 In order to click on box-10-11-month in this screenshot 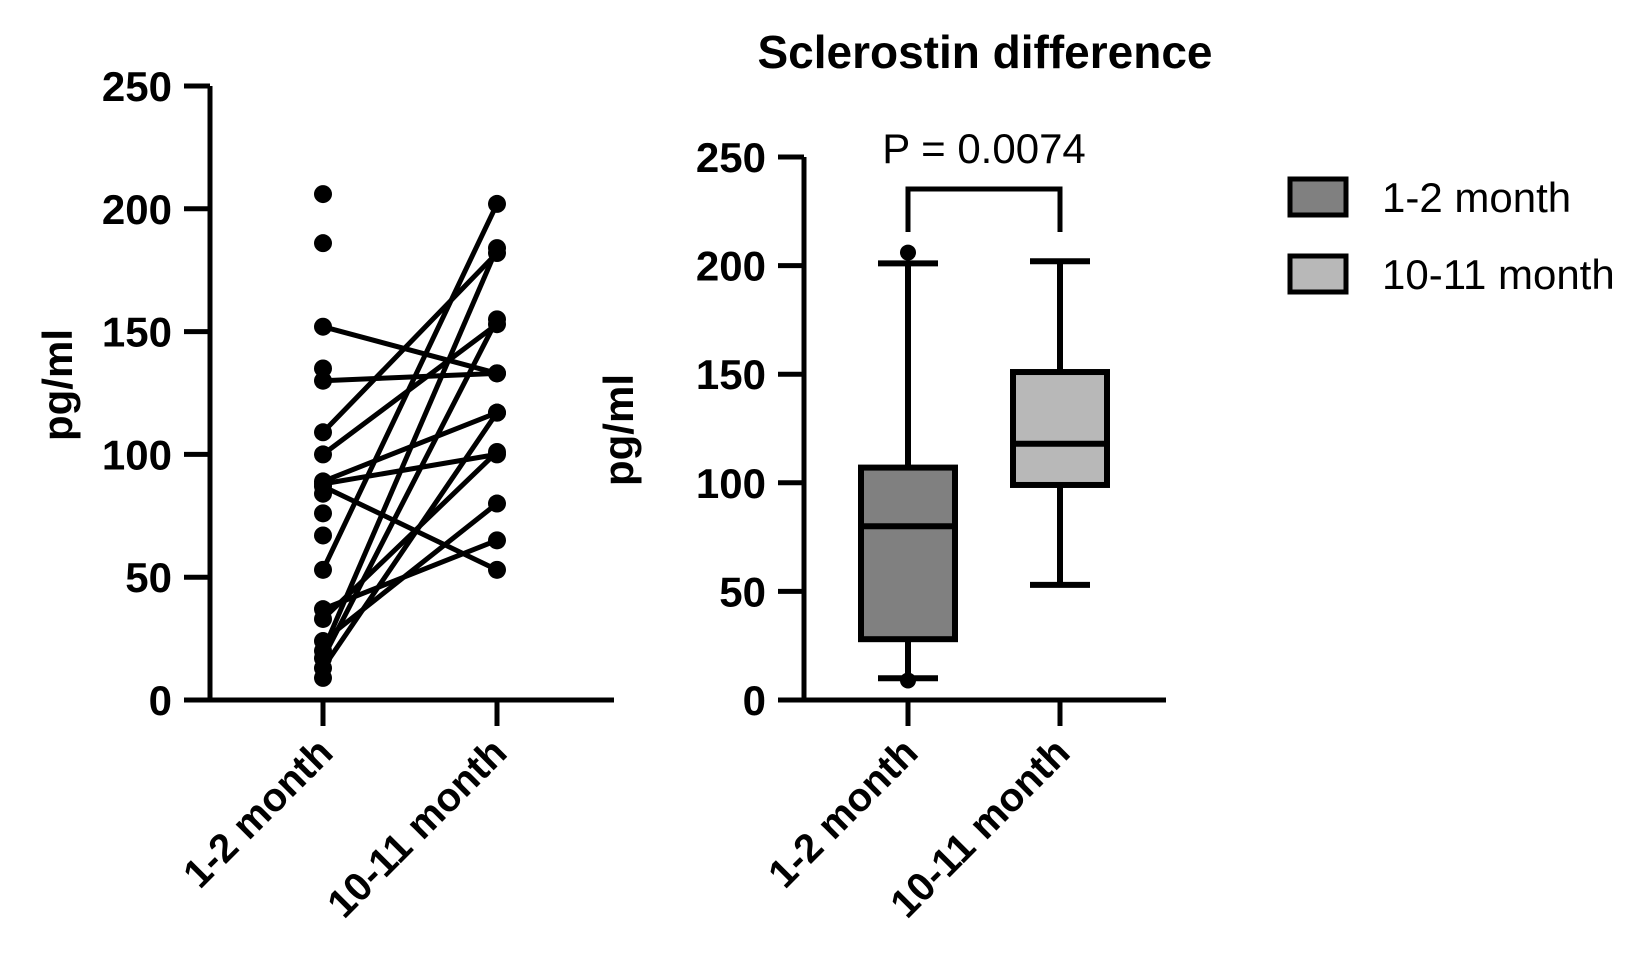, I will do `click(1060, 423)`.